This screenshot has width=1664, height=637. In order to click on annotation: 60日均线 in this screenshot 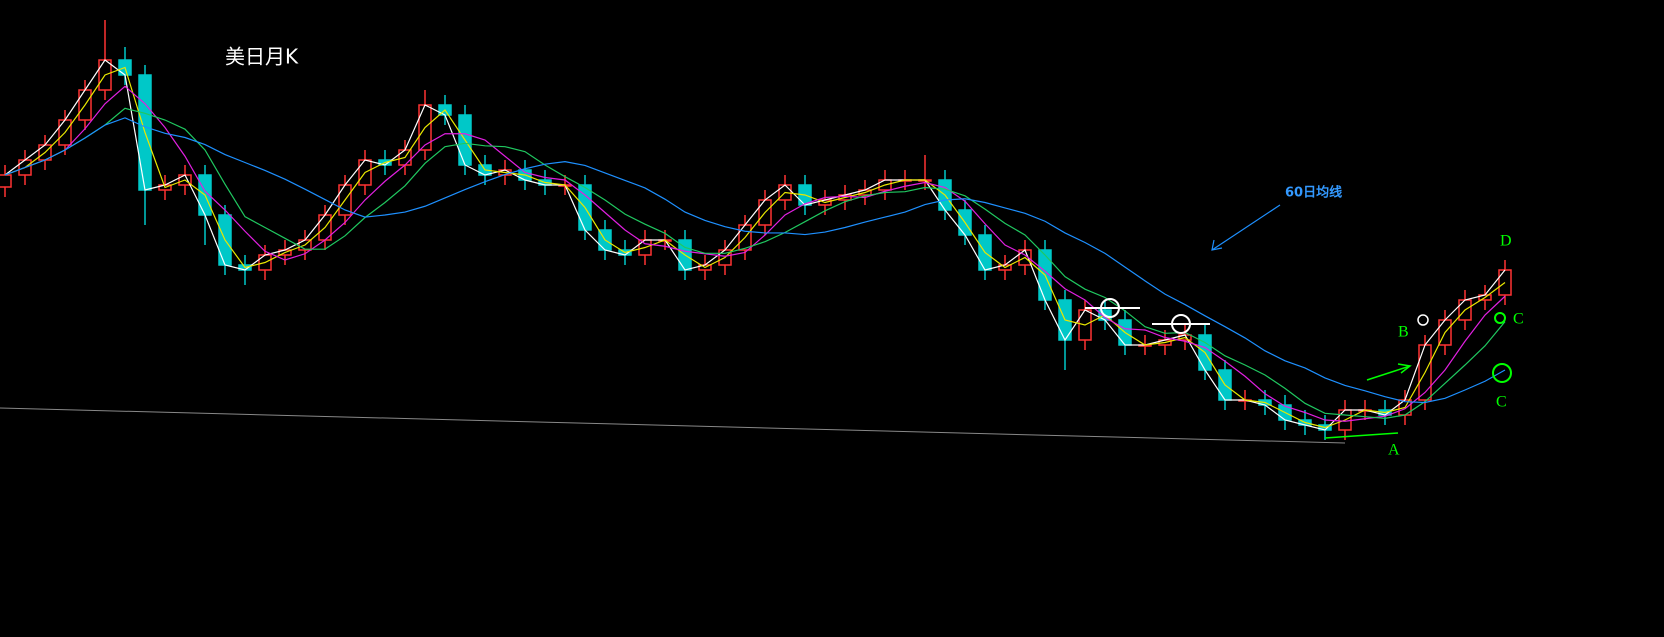, I will do `click(1313, 193)`.